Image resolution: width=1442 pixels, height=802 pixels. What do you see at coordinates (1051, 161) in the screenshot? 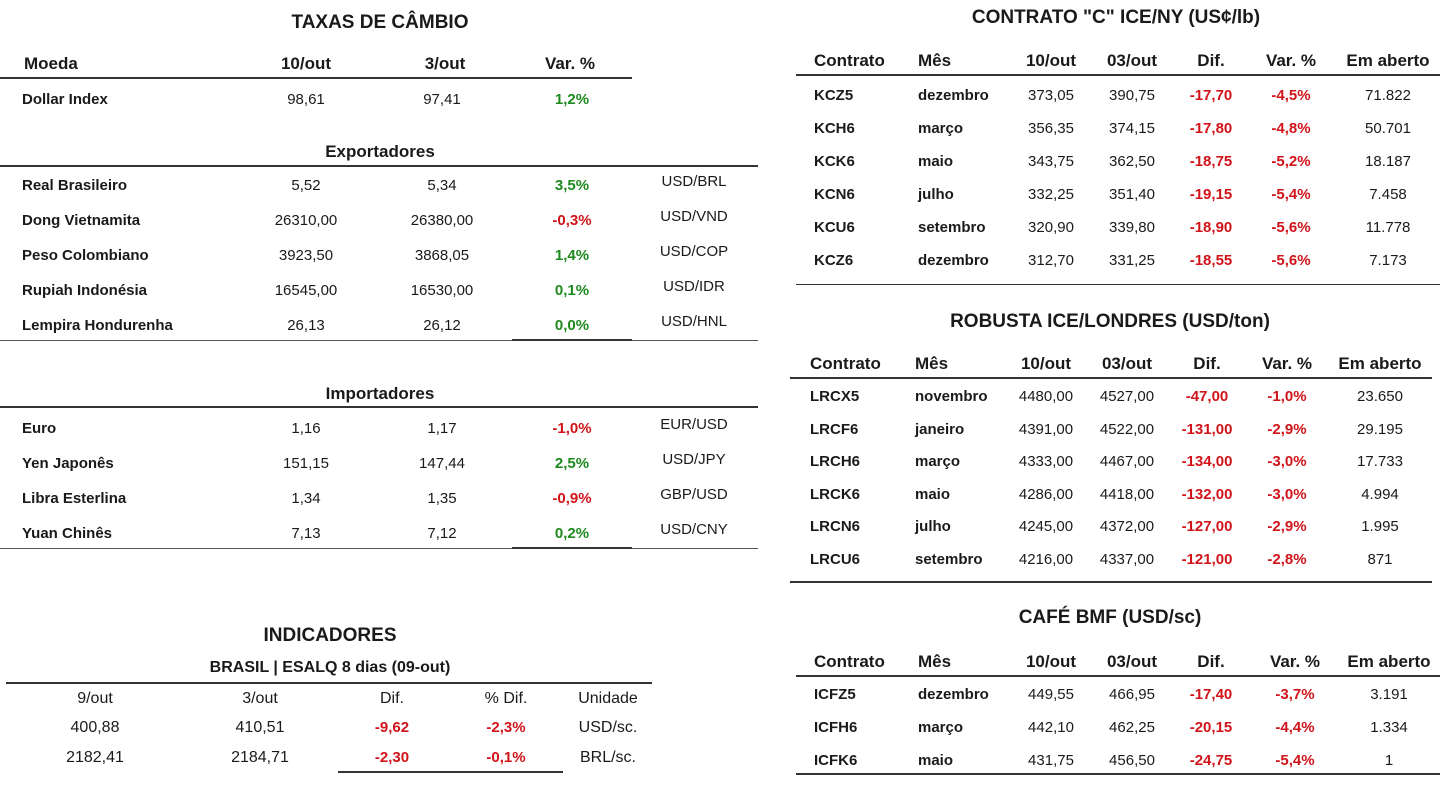
I see `ny-cell-date-a: 343,75` at bounding box center [1051, 161].